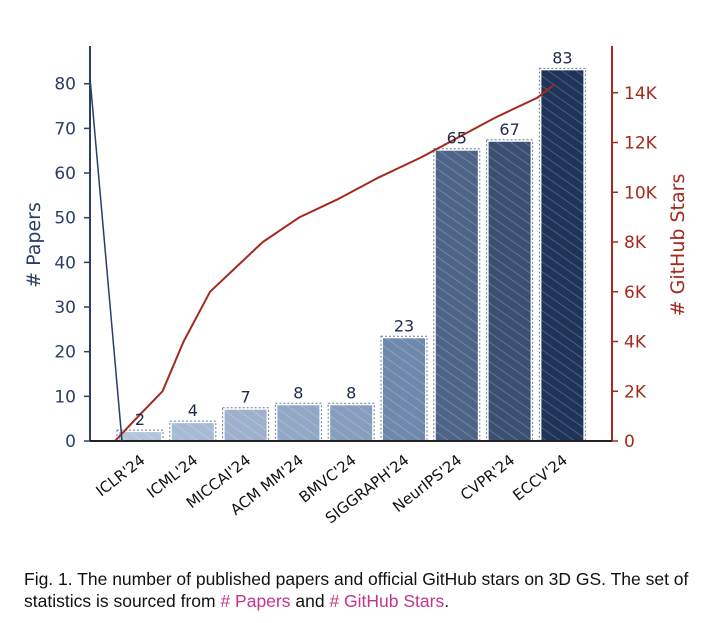  I want to click on left-tick-label-4: 40, so click(65, 263).